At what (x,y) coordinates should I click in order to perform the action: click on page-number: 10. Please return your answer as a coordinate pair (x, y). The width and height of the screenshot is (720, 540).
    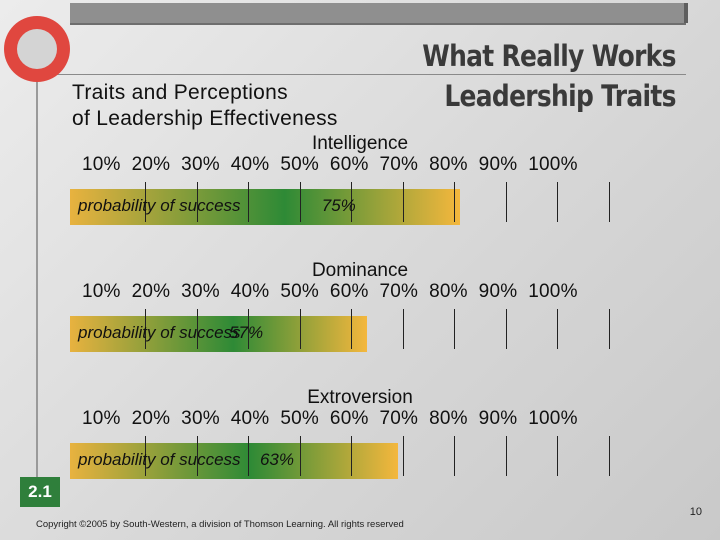
    Looking at the image, I should click on (695, 512).